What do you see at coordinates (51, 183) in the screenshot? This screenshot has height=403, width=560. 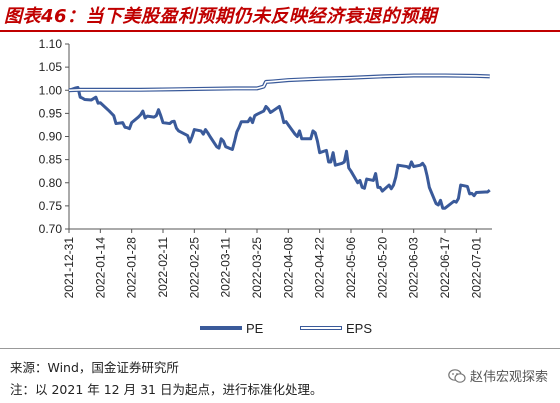 I see `y-tick-label: 0.80` at bounding box center [51, 183].